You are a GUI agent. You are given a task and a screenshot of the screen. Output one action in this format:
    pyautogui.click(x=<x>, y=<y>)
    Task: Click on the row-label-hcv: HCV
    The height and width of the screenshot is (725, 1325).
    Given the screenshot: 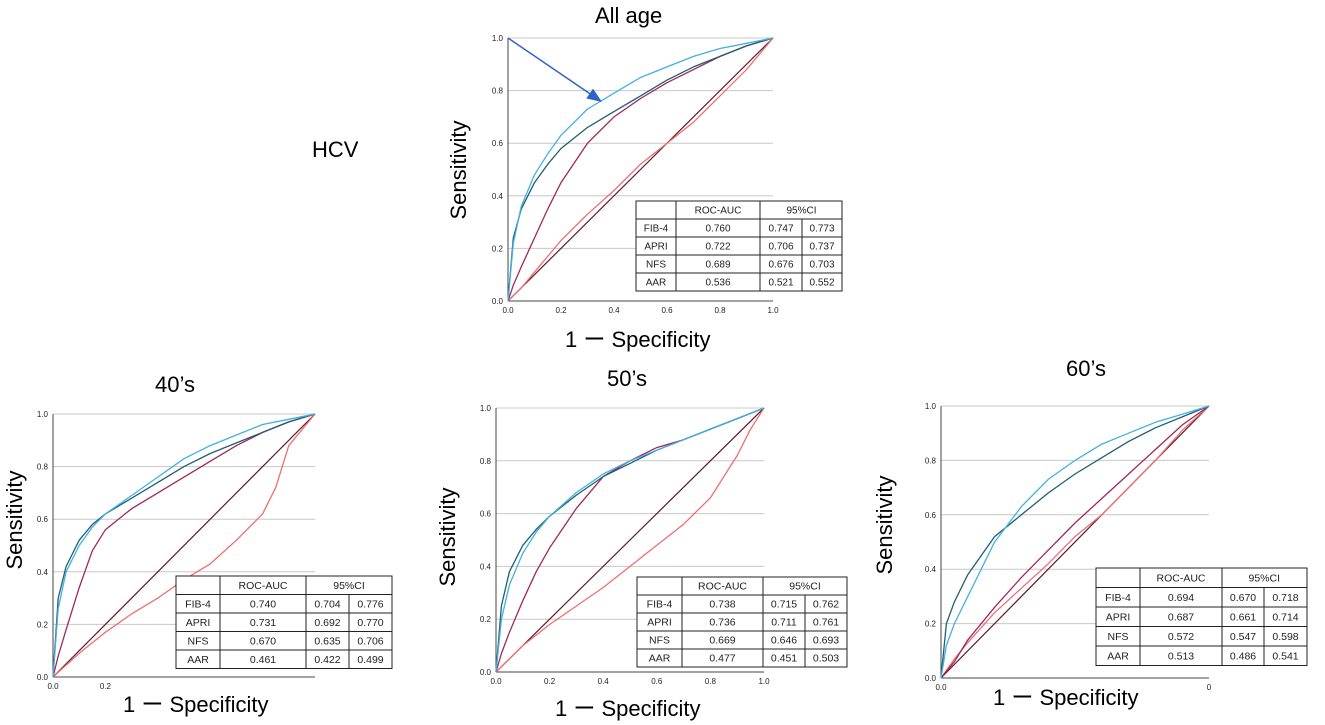 What is the action you would take?
    pyautogui.click(x=335, y=149)
    